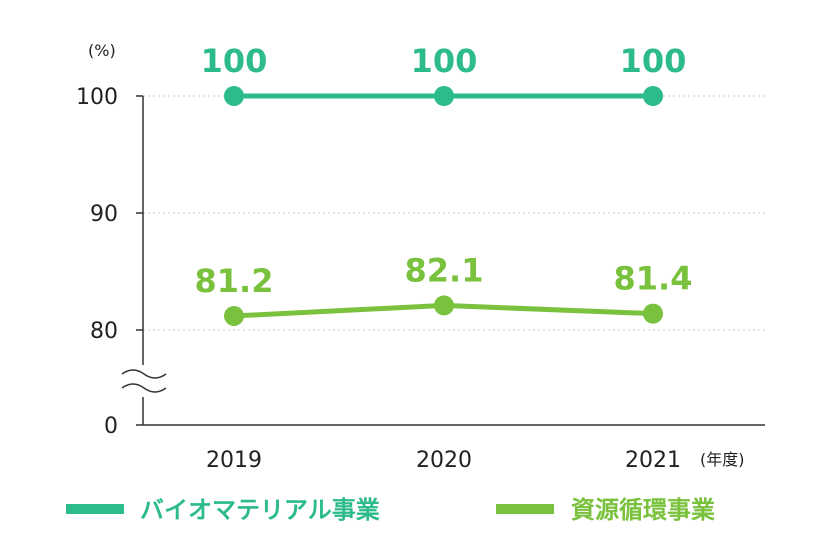 The image size is (840, 556). What do you see at coordinates (234, 460) in the screenshot?
I see `xtick-label-2019: 2019` at bounding box center [234, 460].